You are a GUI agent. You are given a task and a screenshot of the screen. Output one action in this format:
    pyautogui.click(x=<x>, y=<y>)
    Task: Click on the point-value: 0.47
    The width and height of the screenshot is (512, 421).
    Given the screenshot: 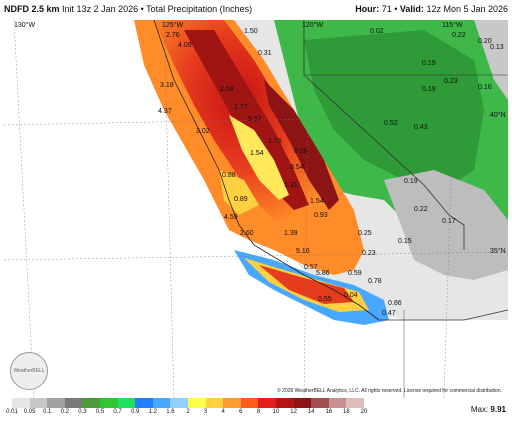 What is the action you would take?
    pyautogui.click(x=389, y=313)
    